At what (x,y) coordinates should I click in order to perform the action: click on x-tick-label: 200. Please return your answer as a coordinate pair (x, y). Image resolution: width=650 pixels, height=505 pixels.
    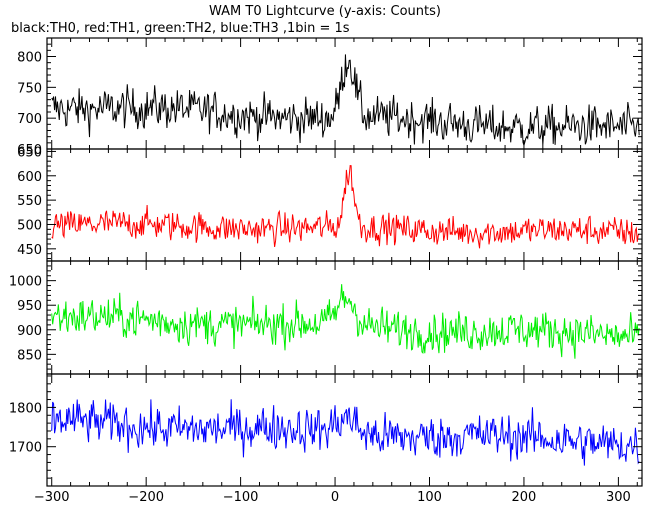
    Looking at the image, I should click on (524, 497).